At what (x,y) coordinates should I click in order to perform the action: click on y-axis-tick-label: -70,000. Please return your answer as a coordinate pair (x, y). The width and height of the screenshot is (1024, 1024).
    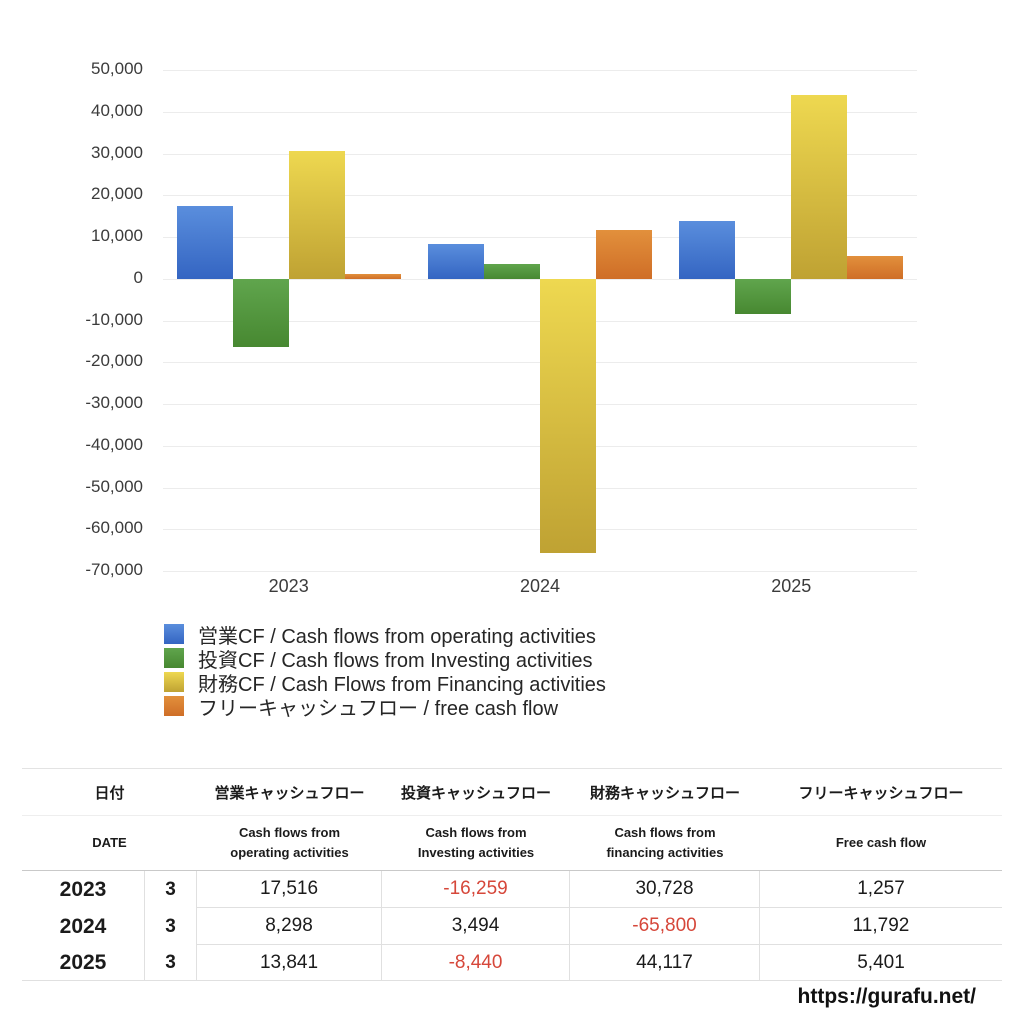
    Looking at the image, I should click on (114, 569).